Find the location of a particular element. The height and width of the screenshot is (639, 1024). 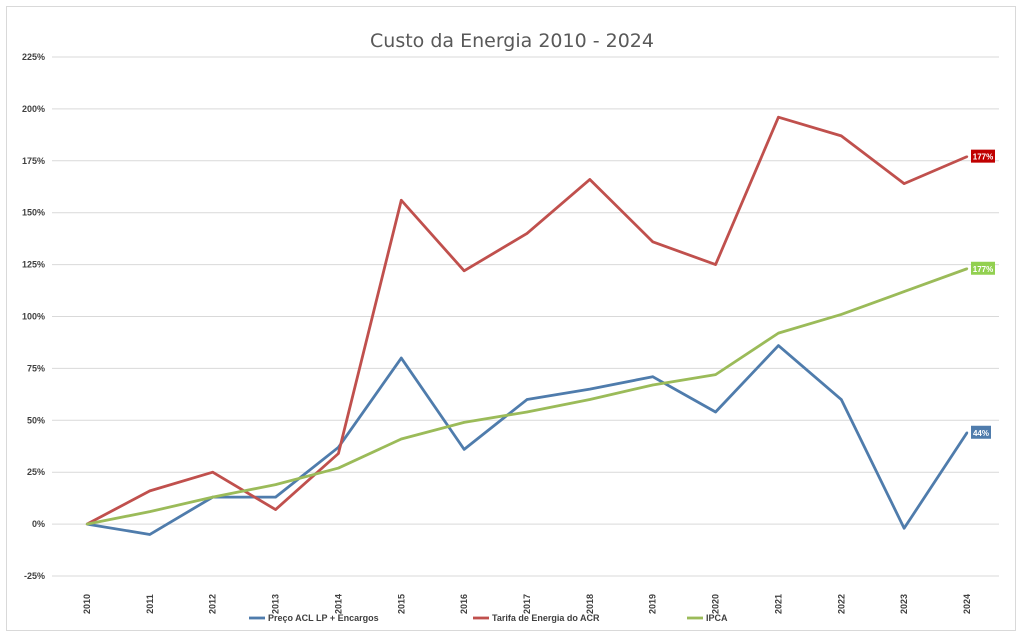

x-tick-label: 2016 is located at coordinates (464, 604).